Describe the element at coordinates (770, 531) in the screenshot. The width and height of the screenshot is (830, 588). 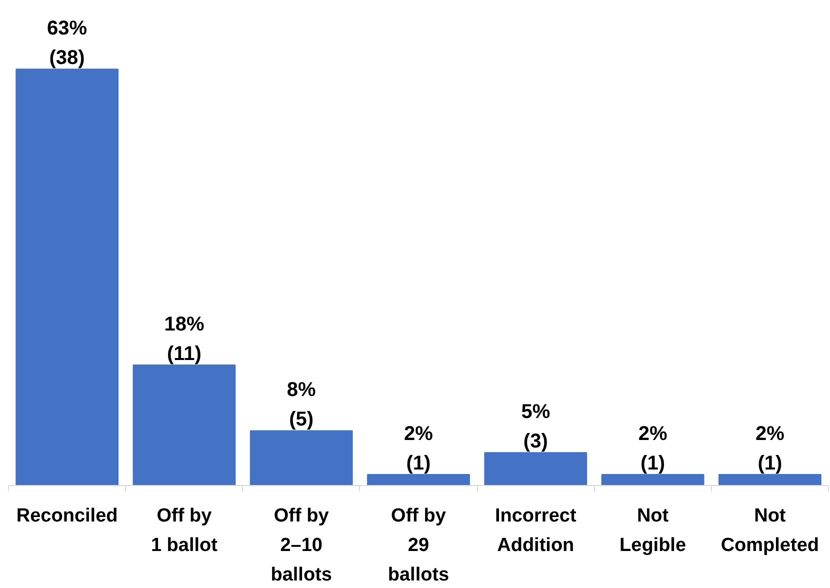
I see `x-tick-label: Not Completed` at that location.